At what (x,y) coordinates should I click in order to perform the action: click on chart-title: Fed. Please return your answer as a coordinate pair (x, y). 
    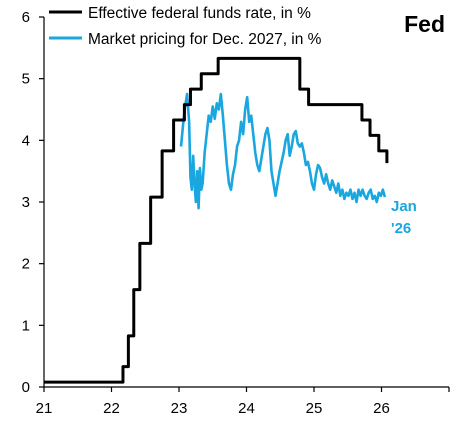
    Looking at the image, I should click on (424, 24).